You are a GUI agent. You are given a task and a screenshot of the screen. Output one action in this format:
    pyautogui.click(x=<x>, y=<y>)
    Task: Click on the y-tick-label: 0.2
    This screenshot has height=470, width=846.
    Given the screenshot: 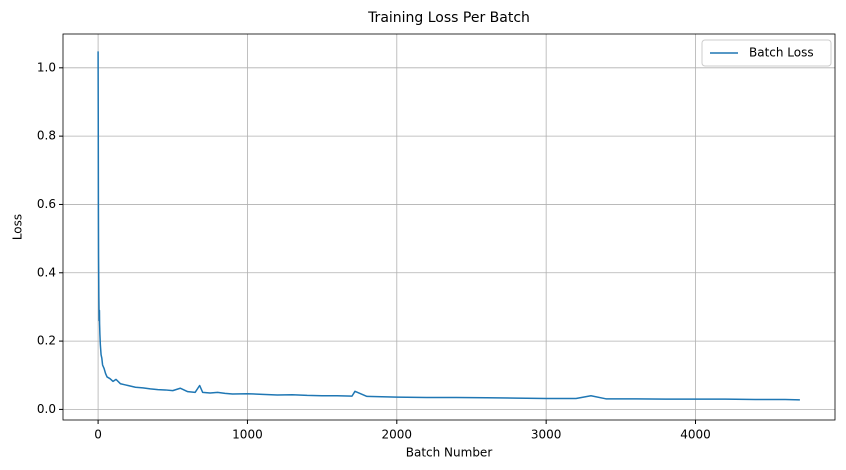 What is the action you would take?
    pyautogui.click(x=46, y=341)
    